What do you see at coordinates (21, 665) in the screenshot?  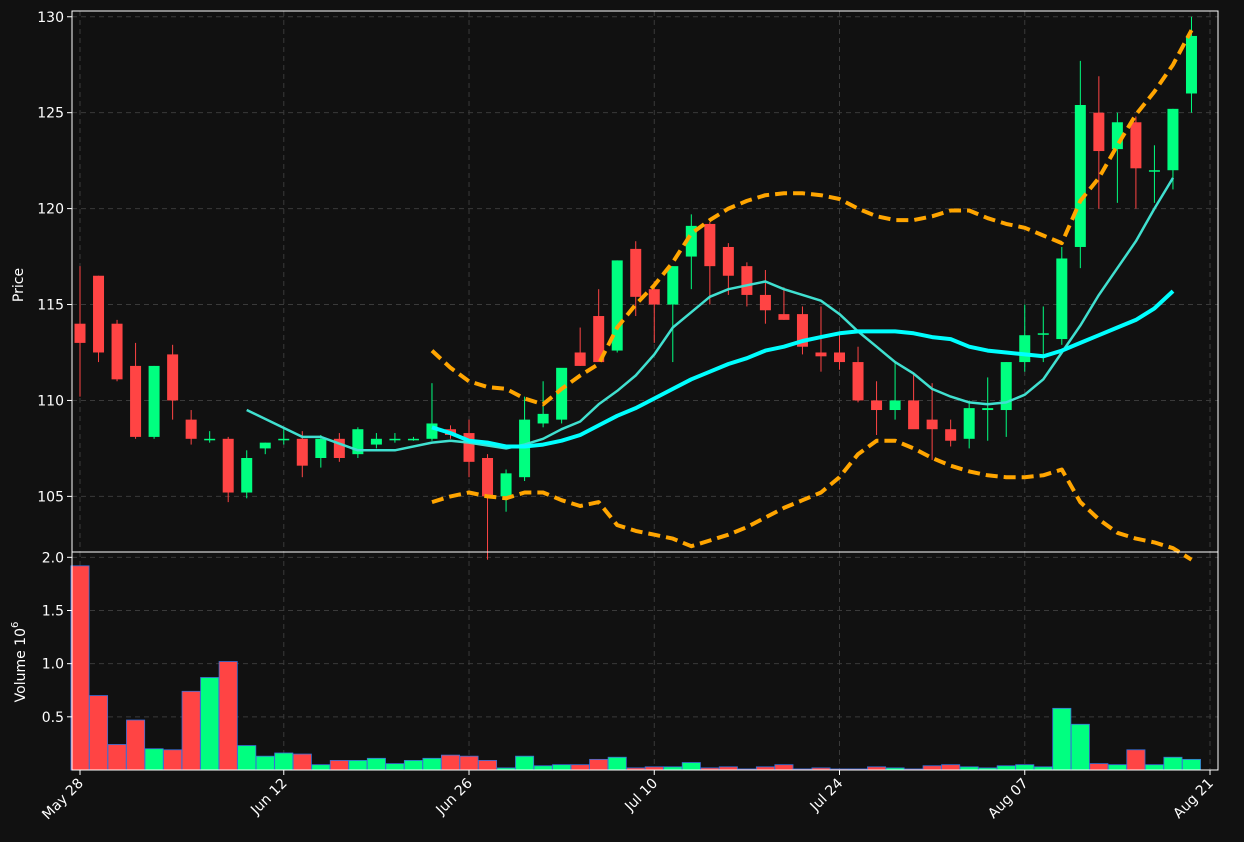 I see `volume-axis-label-text: Volume 10` at bounding box center [21, 665].